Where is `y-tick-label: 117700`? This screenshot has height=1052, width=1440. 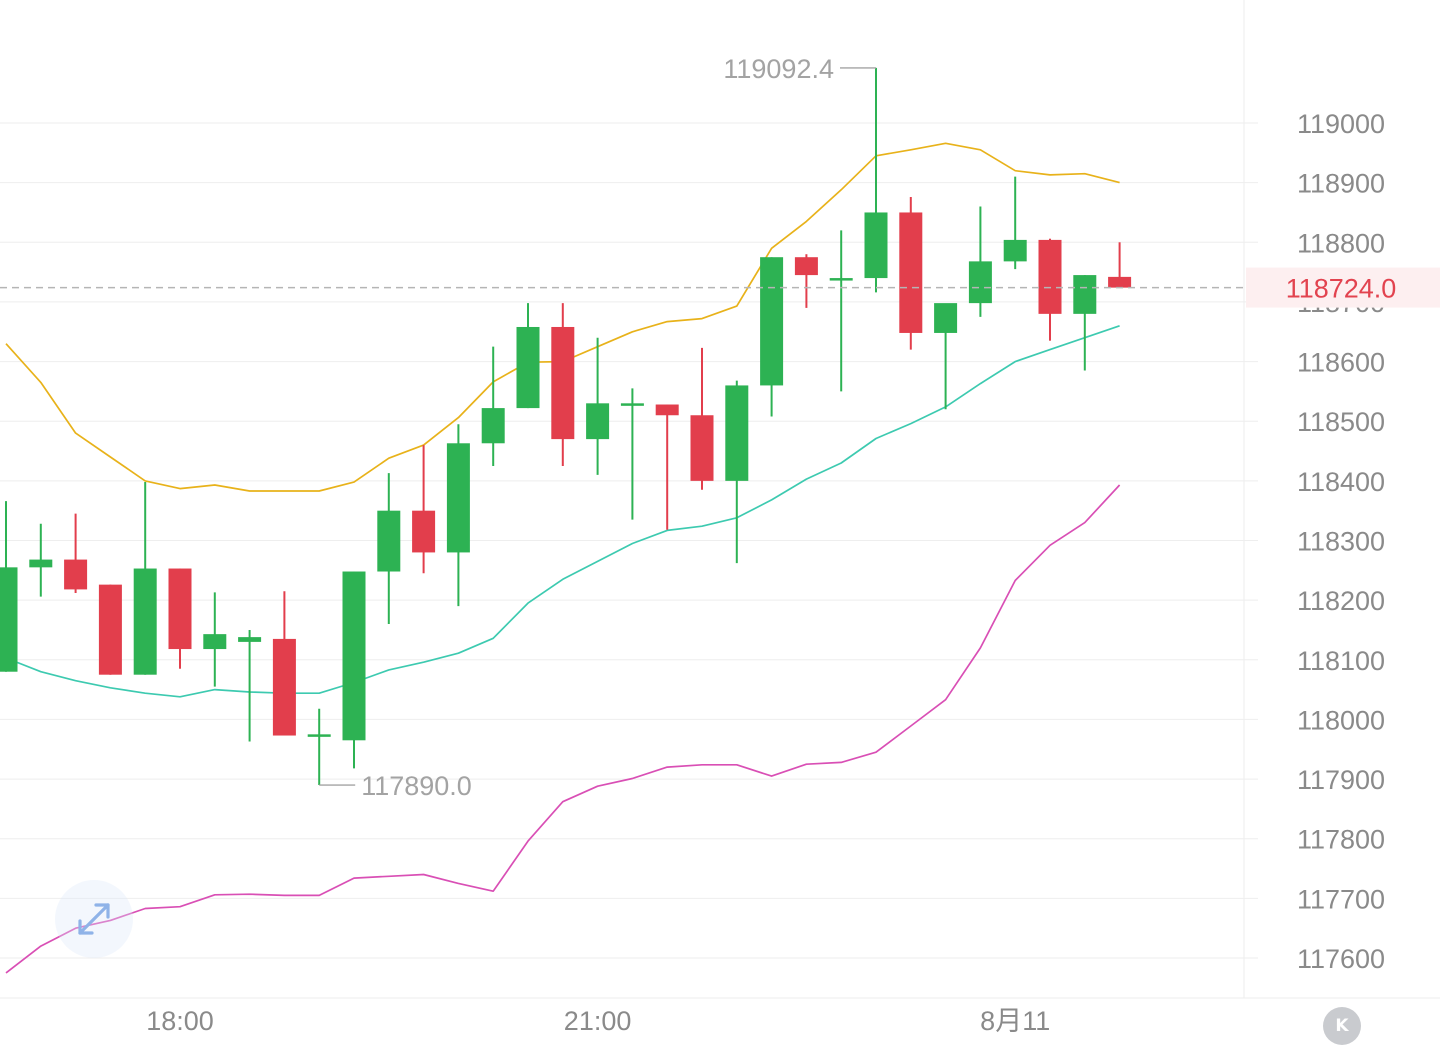 y-tick-label: 117700 is located at coordinates (1341, 899).